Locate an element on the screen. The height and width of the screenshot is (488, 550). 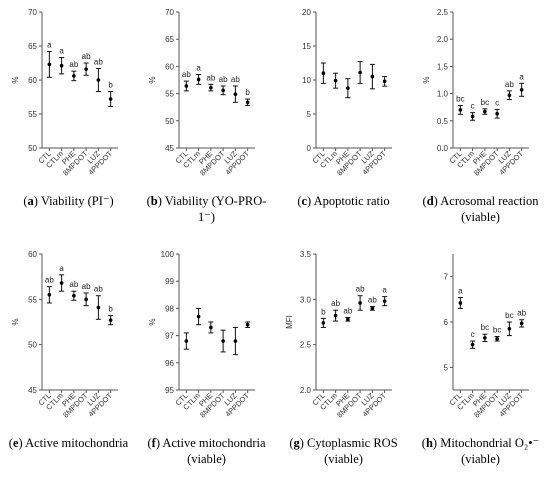
caption-text-e: Active mitochondria is located at coordinates (77, 443).